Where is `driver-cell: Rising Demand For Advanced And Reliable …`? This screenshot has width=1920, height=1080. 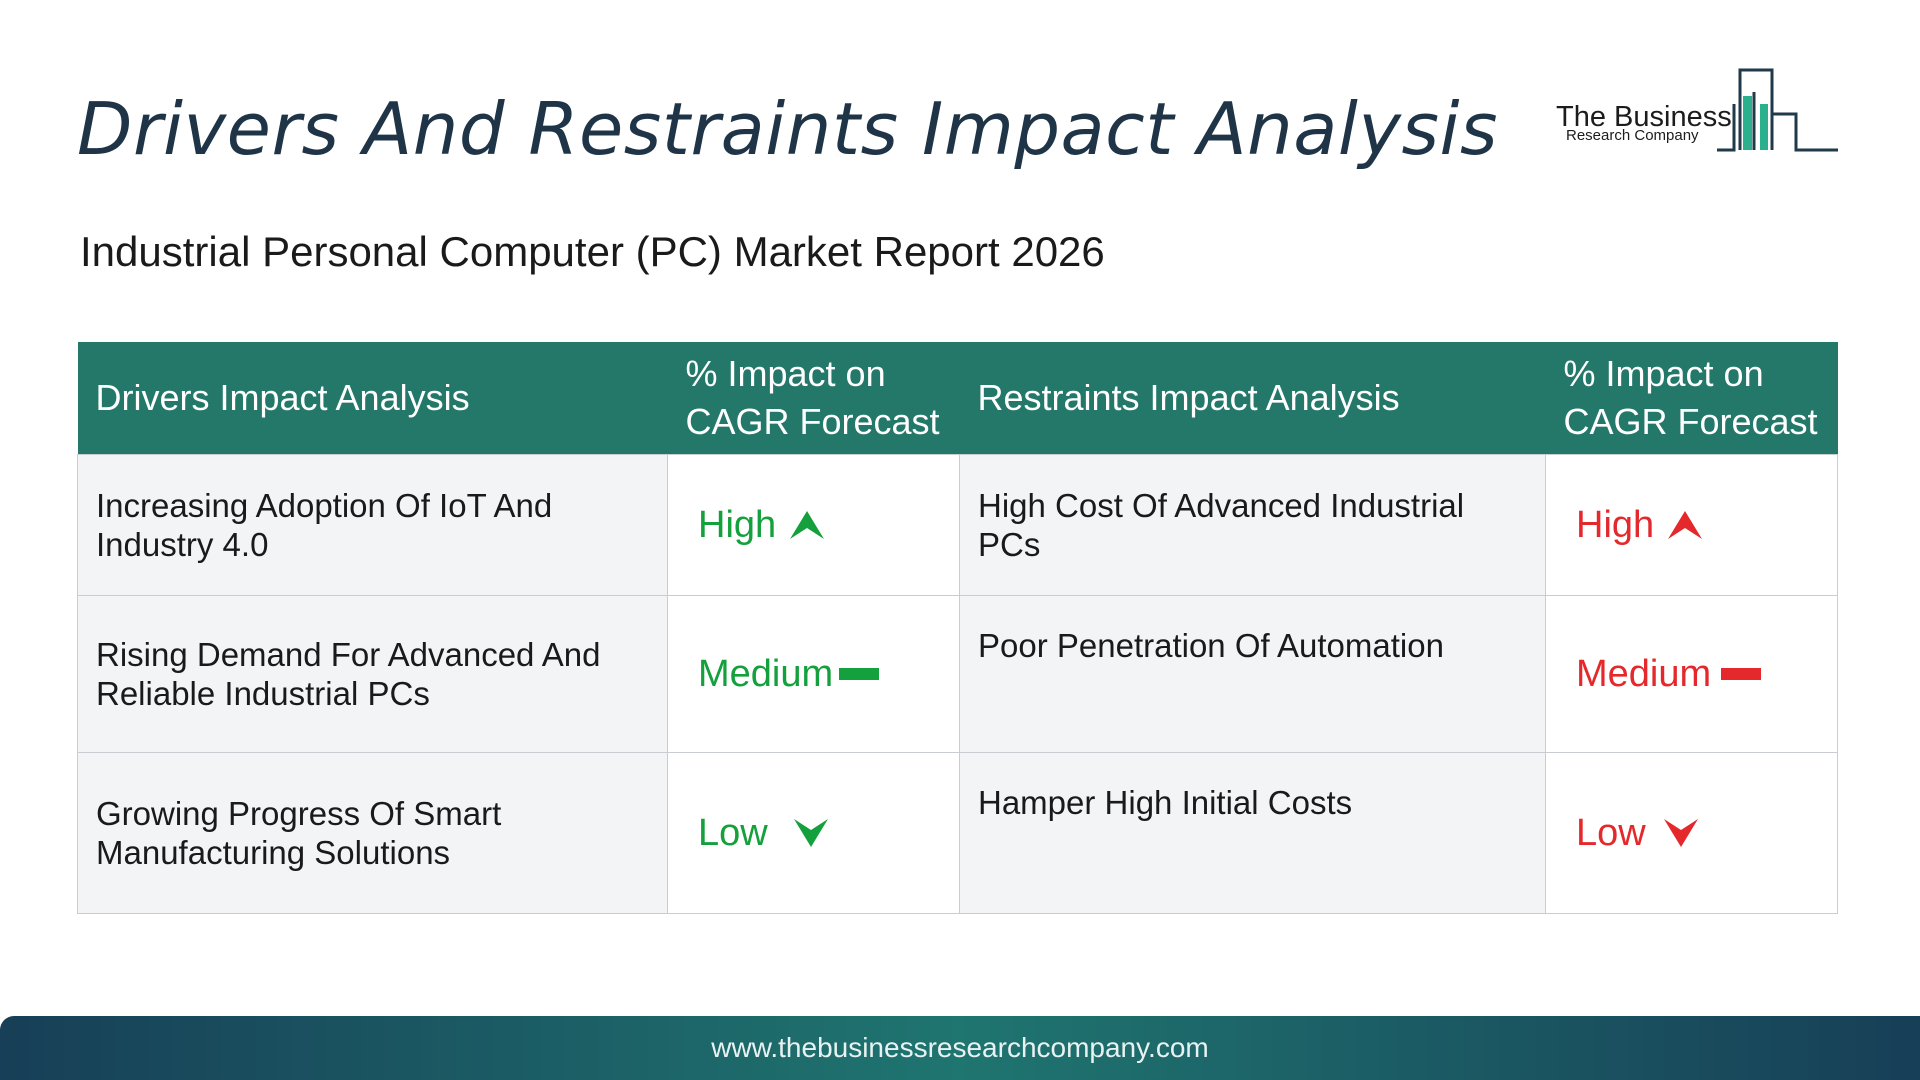
driver-cell: Rising Demand For Advanced And Reliable … is located at coordinates (372, 674).